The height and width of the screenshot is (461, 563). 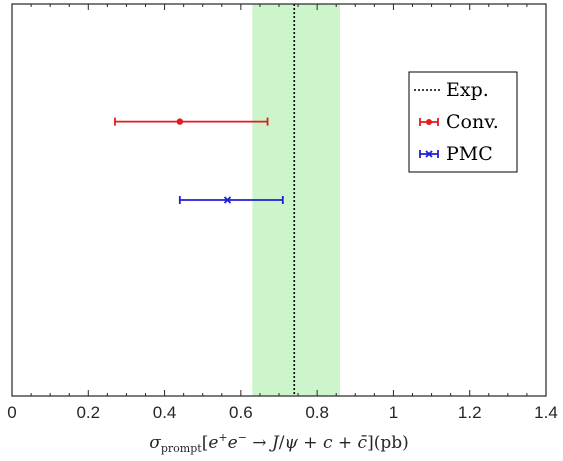 I want to click on legend-label-conv: Conv., so click(x=472, y=122).